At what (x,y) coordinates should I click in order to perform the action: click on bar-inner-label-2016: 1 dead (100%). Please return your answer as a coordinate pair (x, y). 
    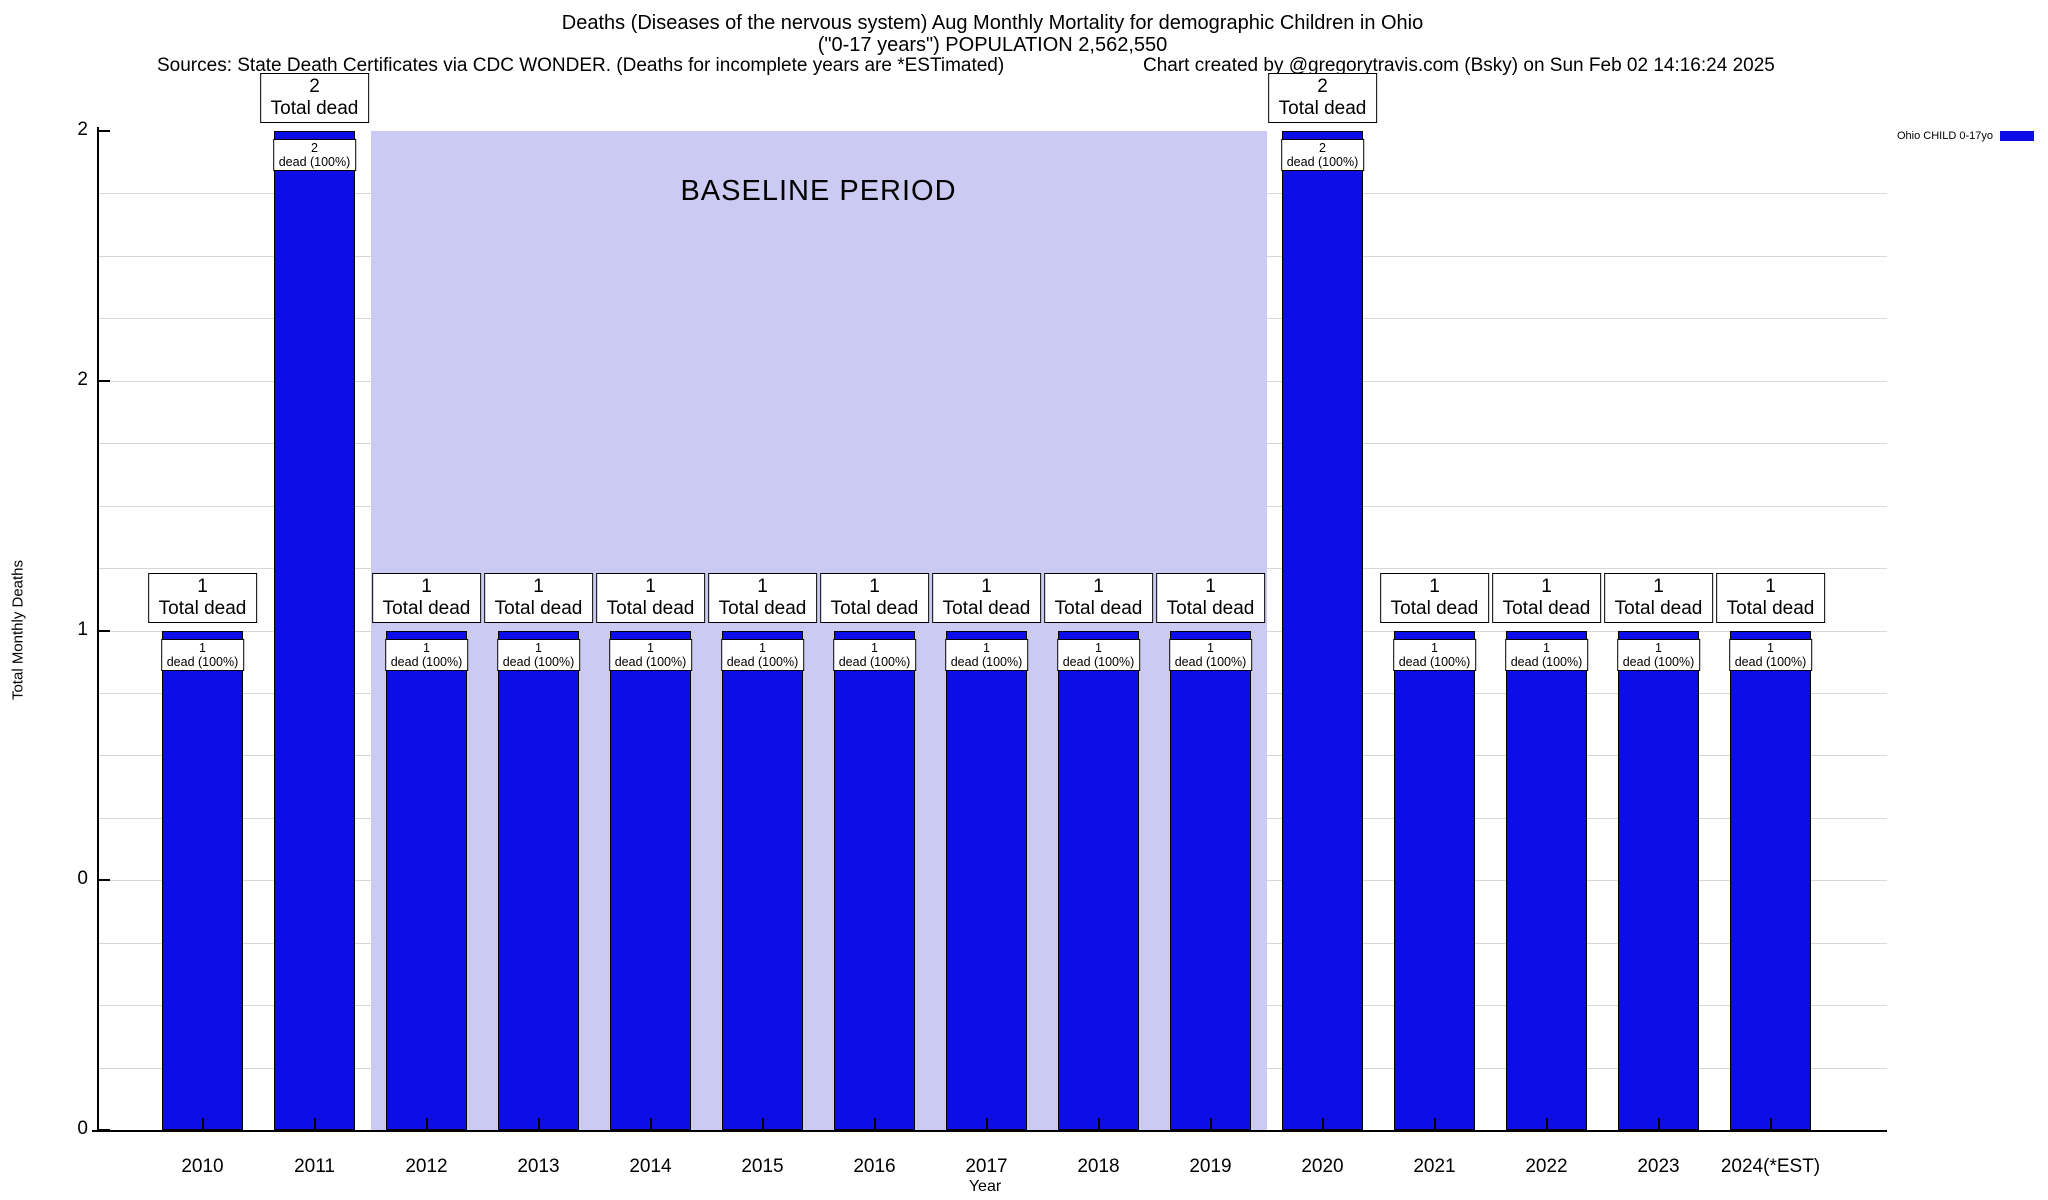
    Looking at the image, I should click on (874, 654).